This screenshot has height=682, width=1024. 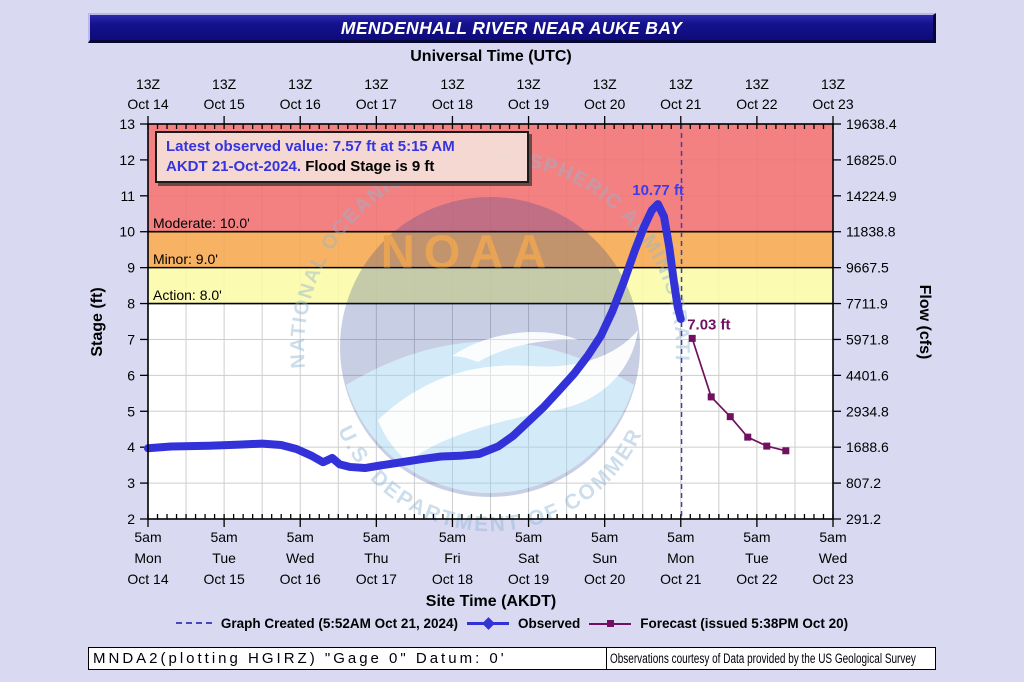 I want to click on flood-band-moderate, so click(x=490, y=249).